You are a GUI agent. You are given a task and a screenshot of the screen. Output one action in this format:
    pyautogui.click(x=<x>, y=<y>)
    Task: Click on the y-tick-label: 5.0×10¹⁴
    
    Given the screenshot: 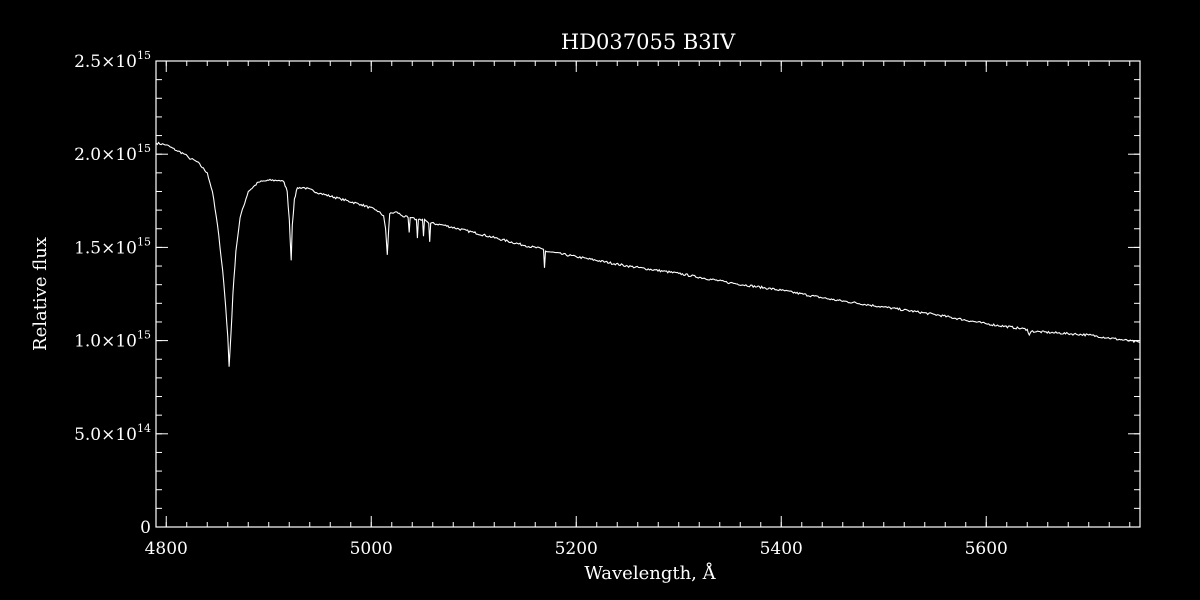 What is the action you would take?
    pyautogui.click(x=112, y=433)
    